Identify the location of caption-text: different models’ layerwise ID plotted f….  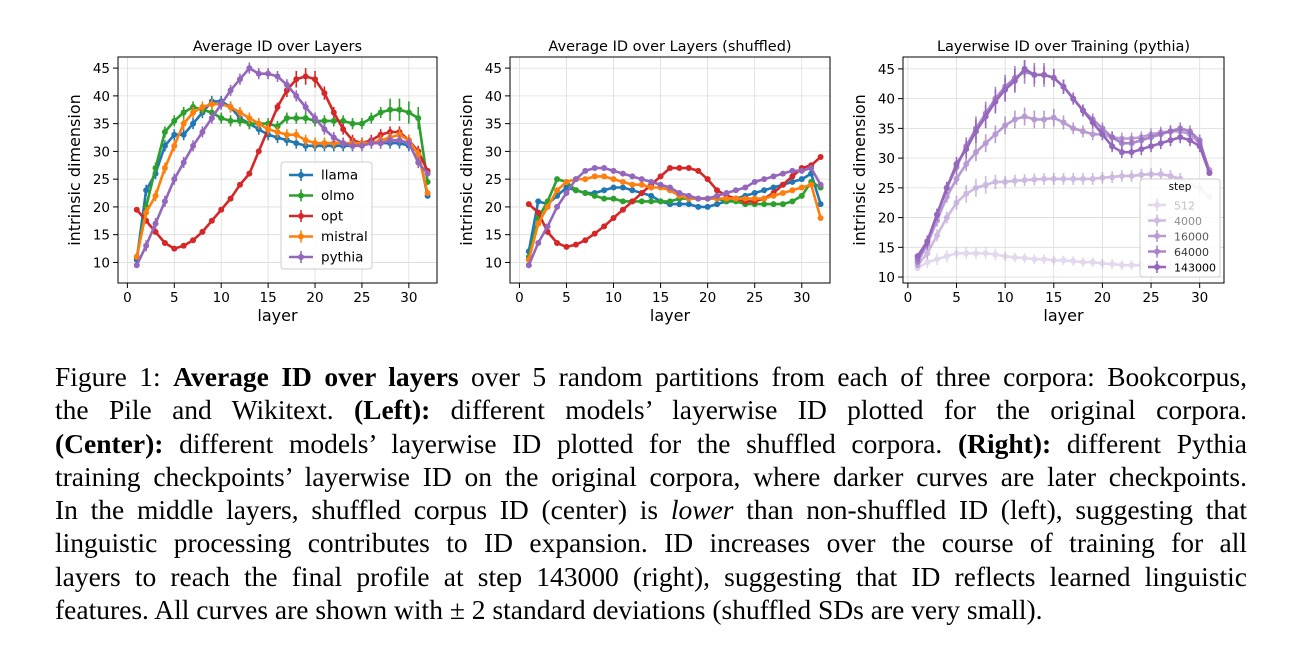
(560, 443).